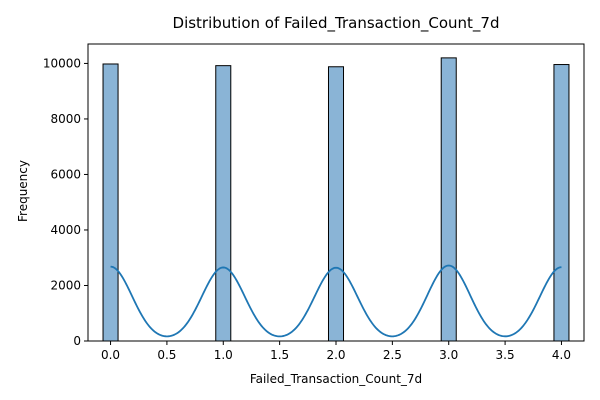  What do you see at coordinates (392, 355) in the screenshot?
I see `x-tick-label-5: 2.5` at bounding box center [392, 355].